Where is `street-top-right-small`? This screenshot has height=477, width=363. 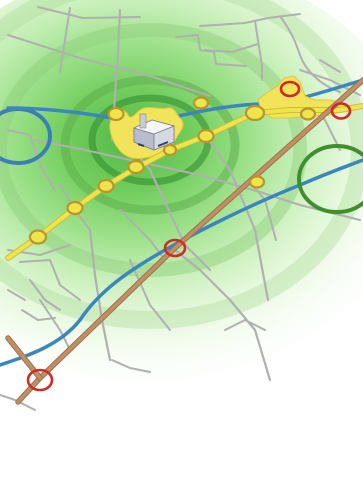 street-top-right-small is located at coordinates (330, 66).